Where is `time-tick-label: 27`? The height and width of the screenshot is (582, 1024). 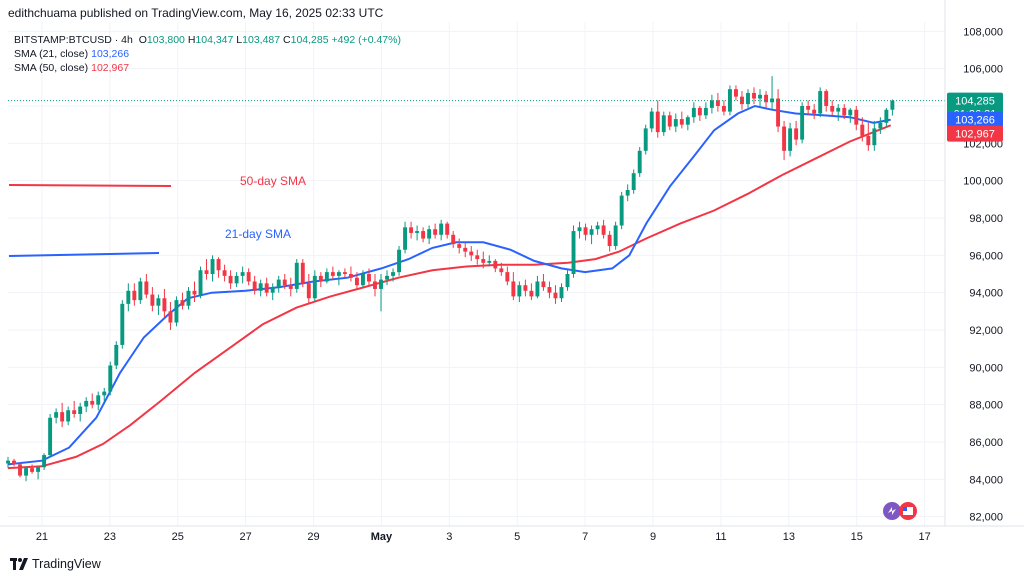 time-tick-label: 27 is located at coordinates (246, 537).